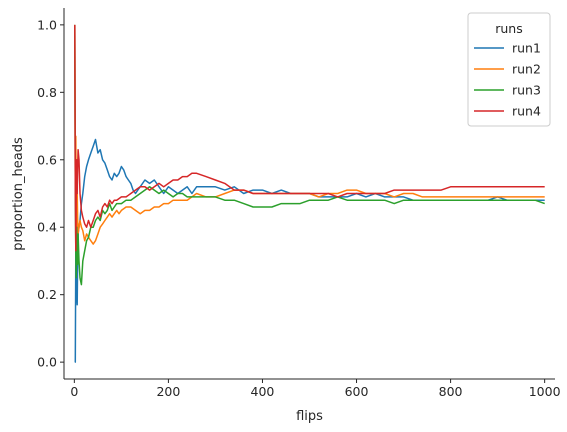  Describe the element at coordinates (357, 391) in the screenshot. I see `x-tick-label: 600` at that location.